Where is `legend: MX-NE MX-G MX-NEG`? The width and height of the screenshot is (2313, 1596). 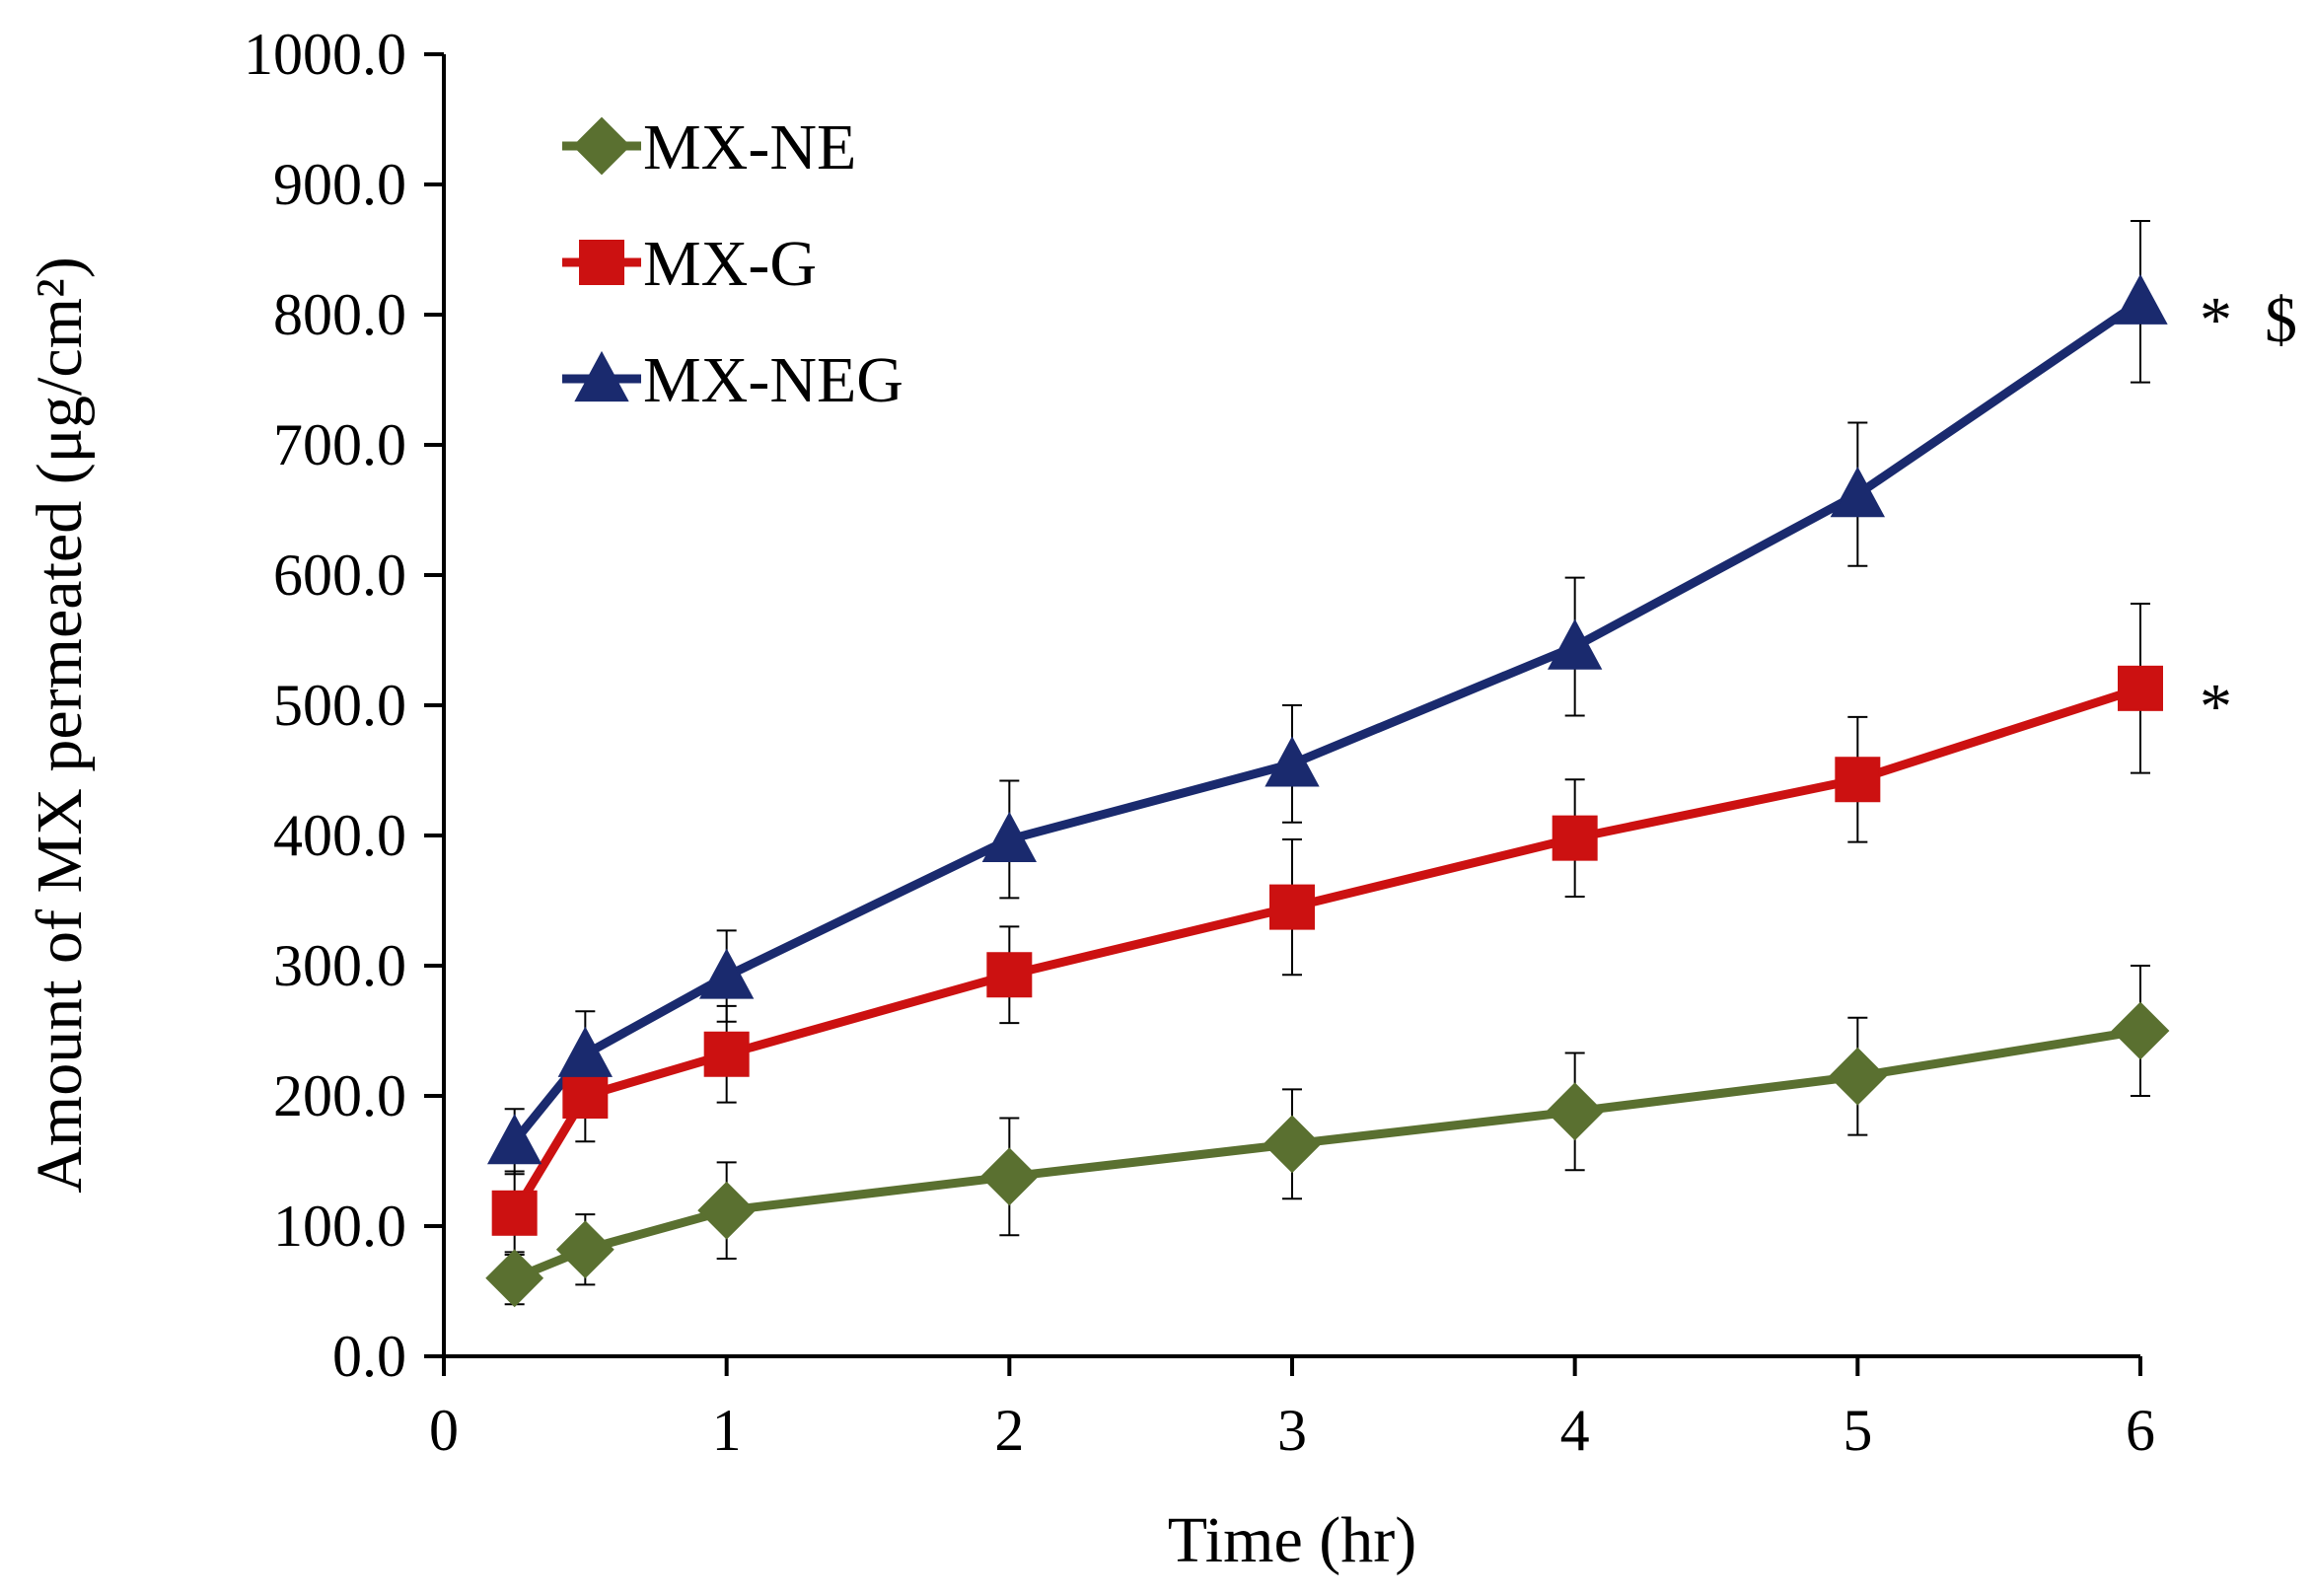
legend: MX-NE MX-G MX-NEG is located at coordinates (733, 263).